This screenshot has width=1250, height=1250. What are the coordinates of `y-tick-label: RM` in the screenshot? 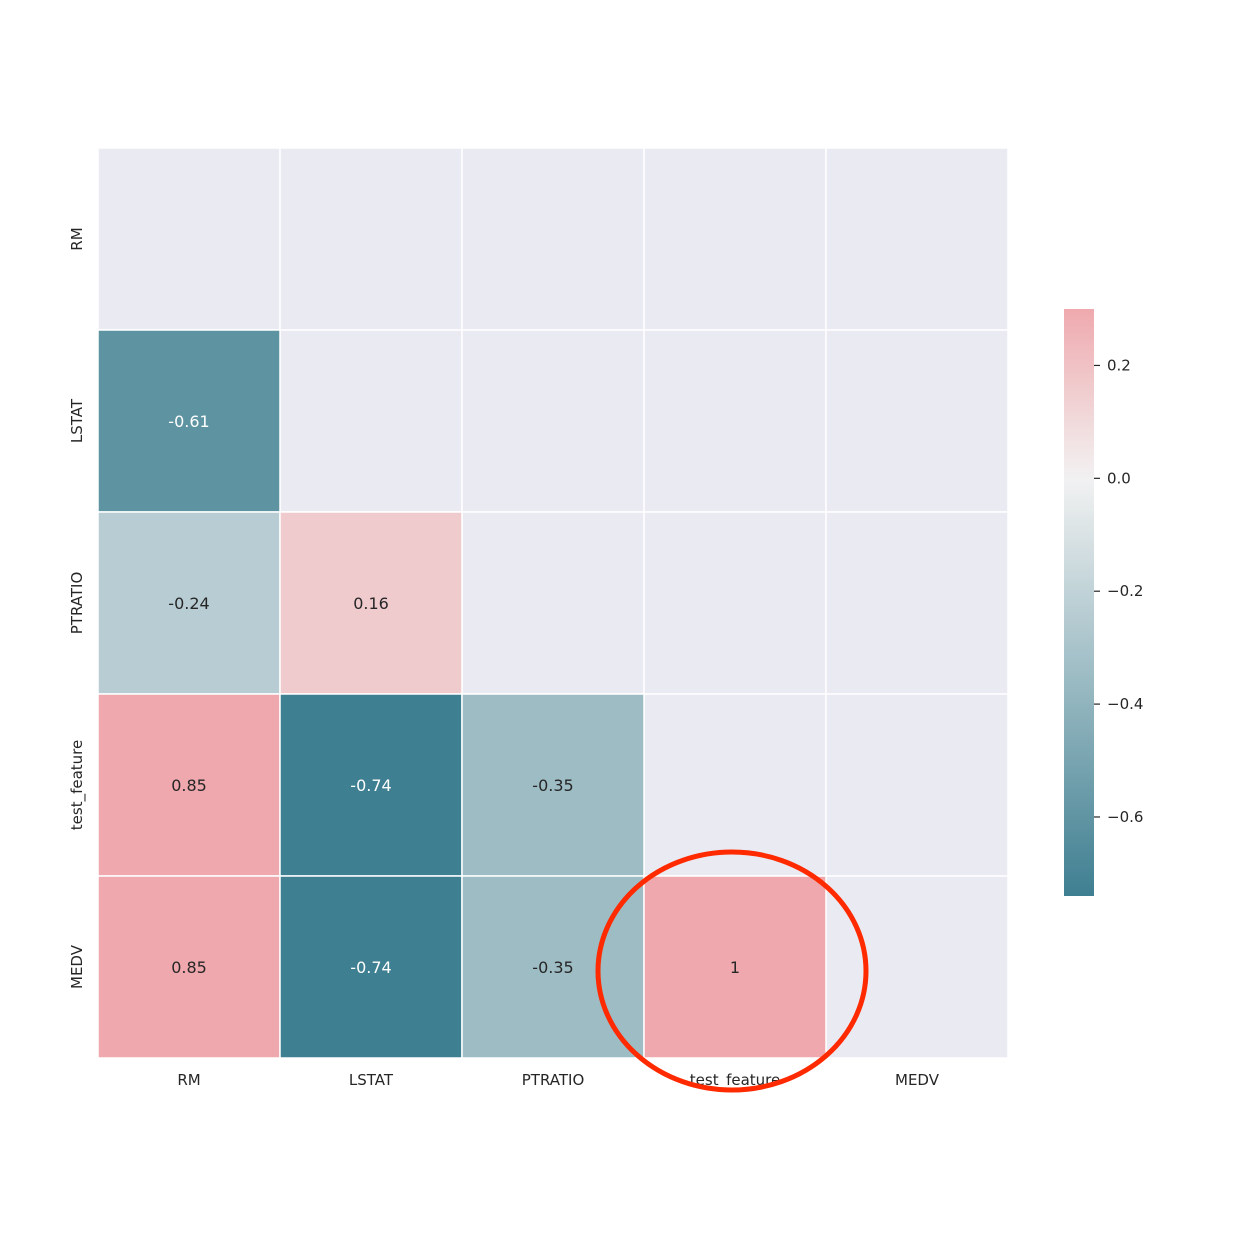 It's located at (77, 238).